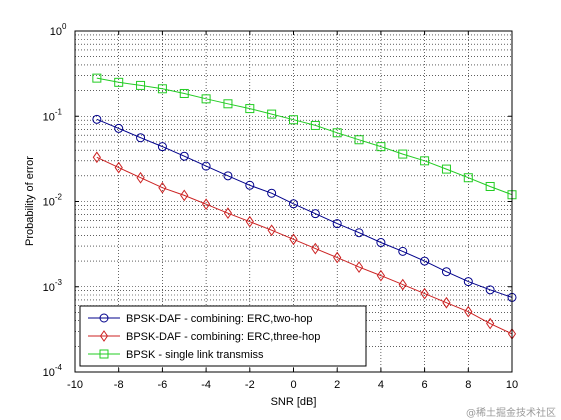  Describe the element at coordinates (30, 201) in the screenshot. I see `y-axis-label: Probability of error` at that location.